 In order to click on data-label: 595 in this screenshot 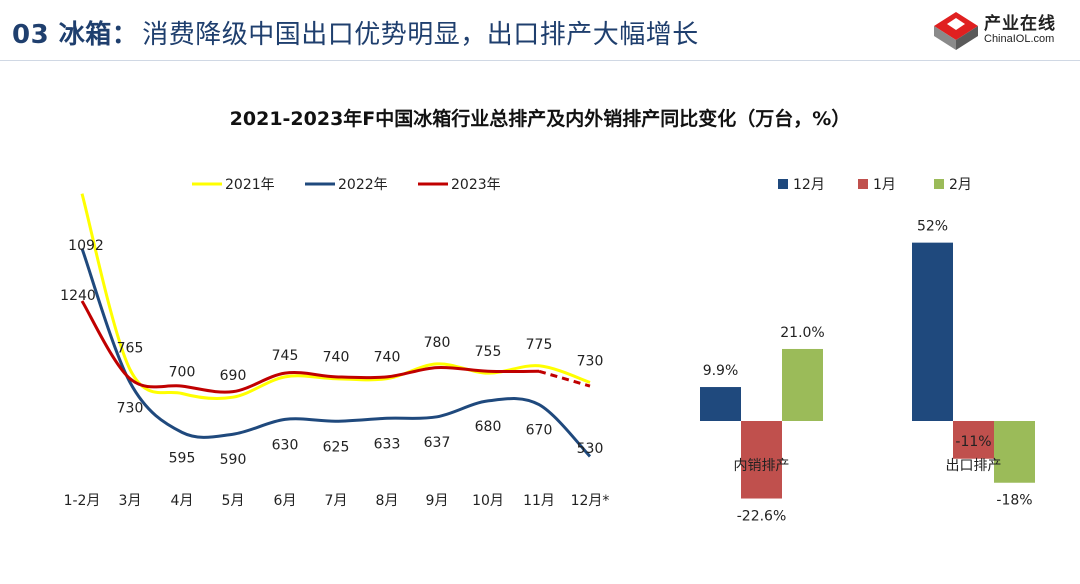, I will do `click(182, 458)`.